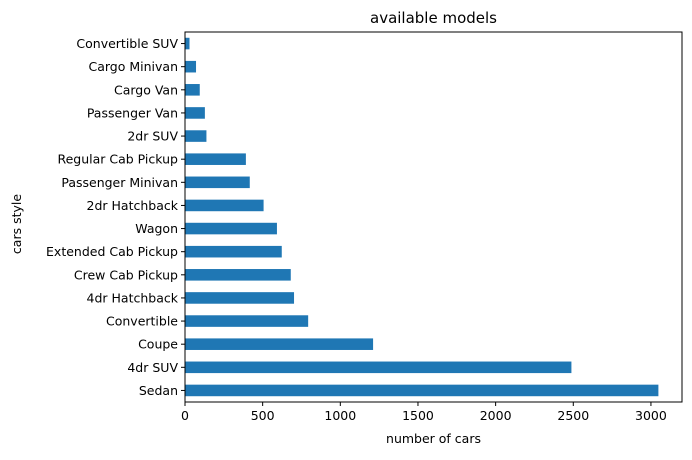  Describe the element at coordinates (196, 136) in the screenshot. I see `bar-2dr-suv` at that location.